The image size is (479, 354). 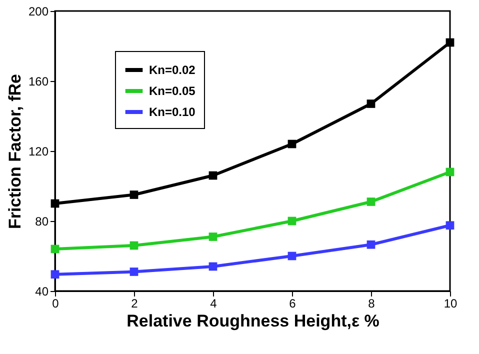 What do you see at coordinates (42, 221) in the screenshot?
I see `y-tick-label: 80` at bounding box center [42, 221].